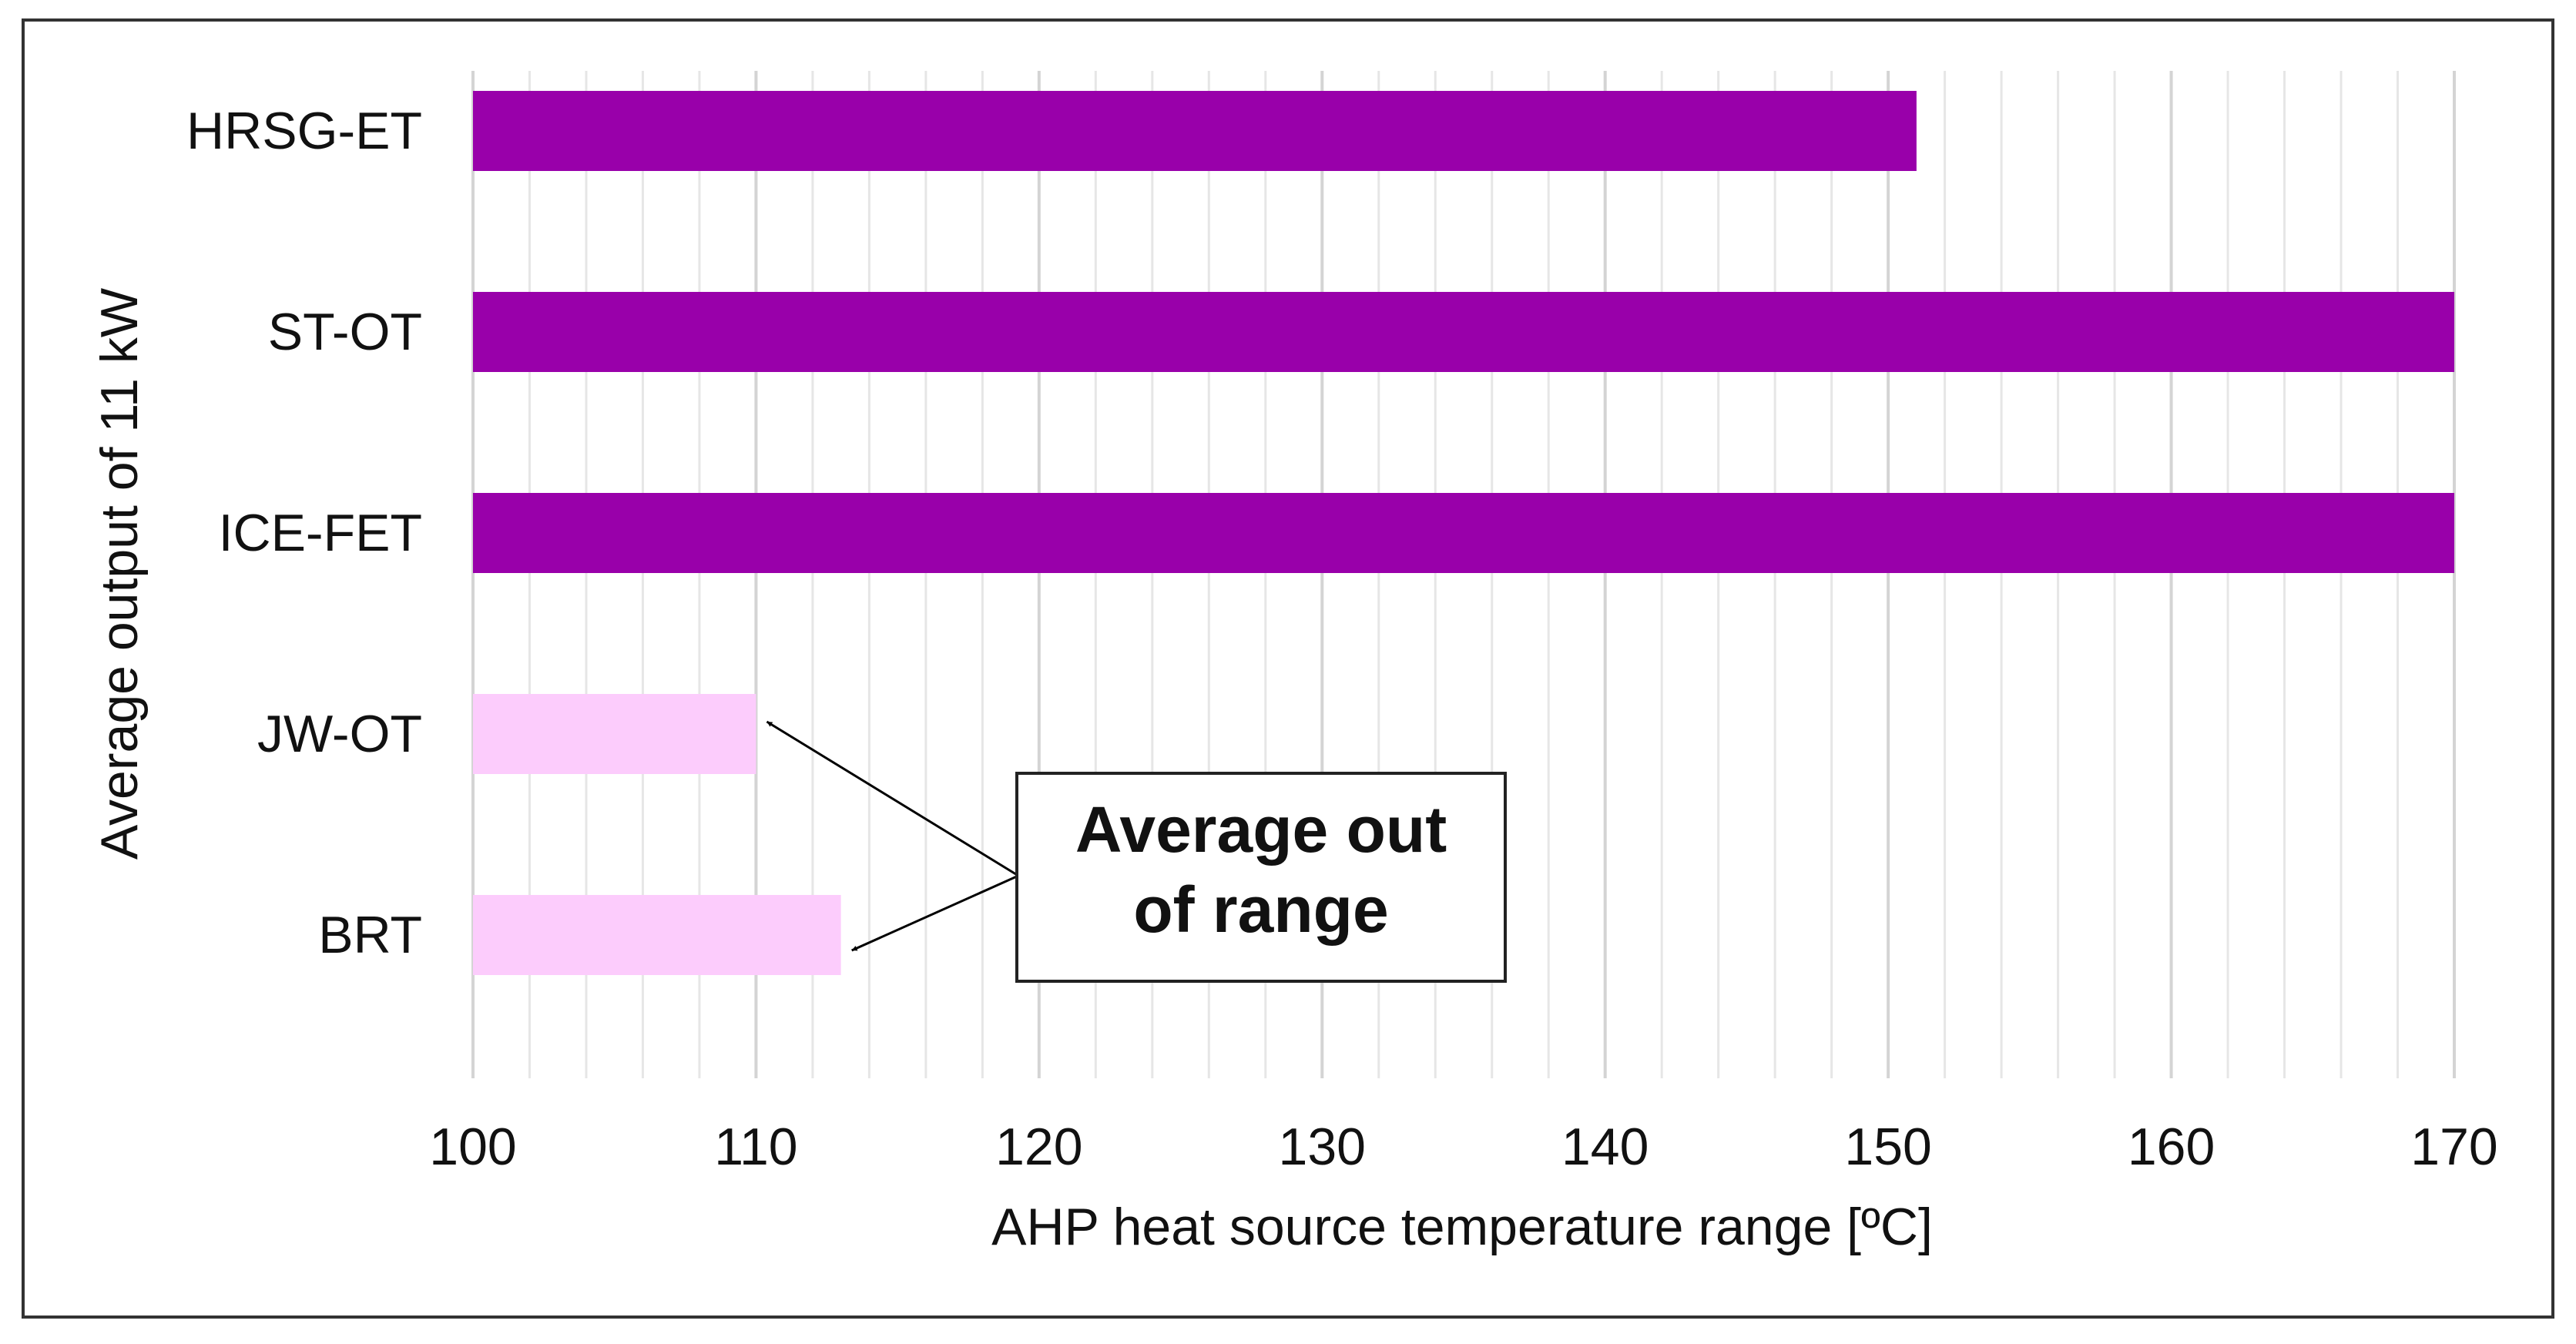  I want to click on y-axis-category-labels: HRSG-ET ST-OT ICE-FET JW-OT BRT, so click(304, 533).